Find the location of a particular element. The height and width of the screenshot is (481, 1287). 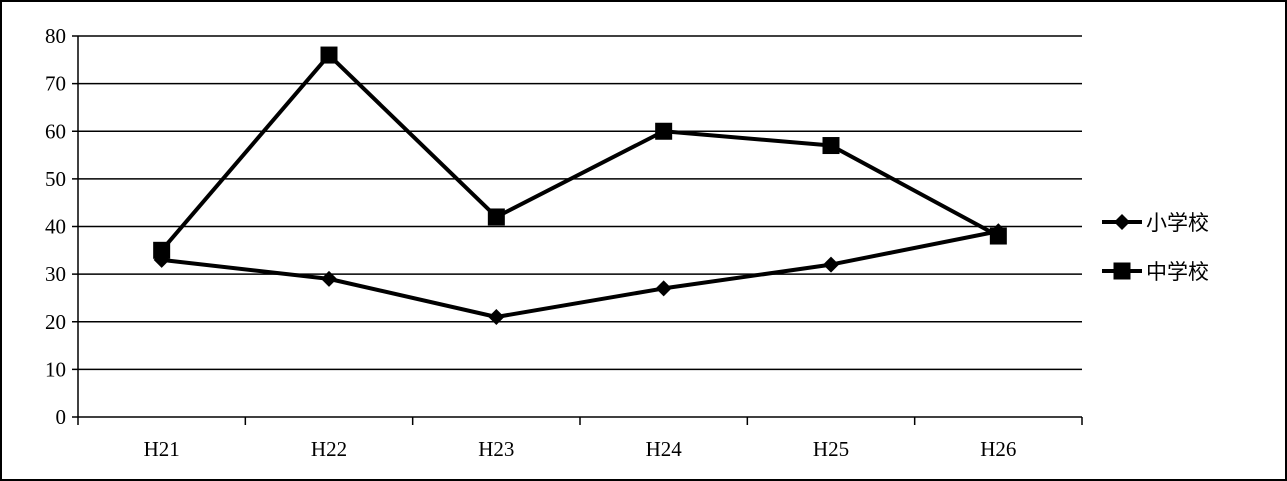

x-tick-label-h26: H26 is located at coordinates (998, 449).